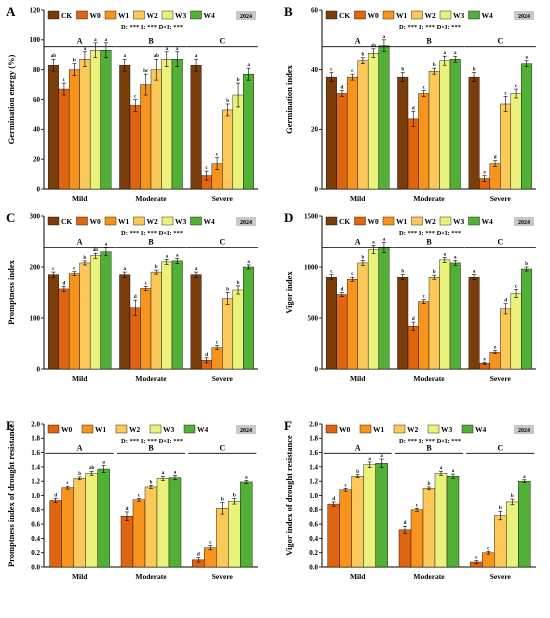  Describe the element at coordinates (39, 369) in the screenshot. I see `y-tick-label: 0` at that location.